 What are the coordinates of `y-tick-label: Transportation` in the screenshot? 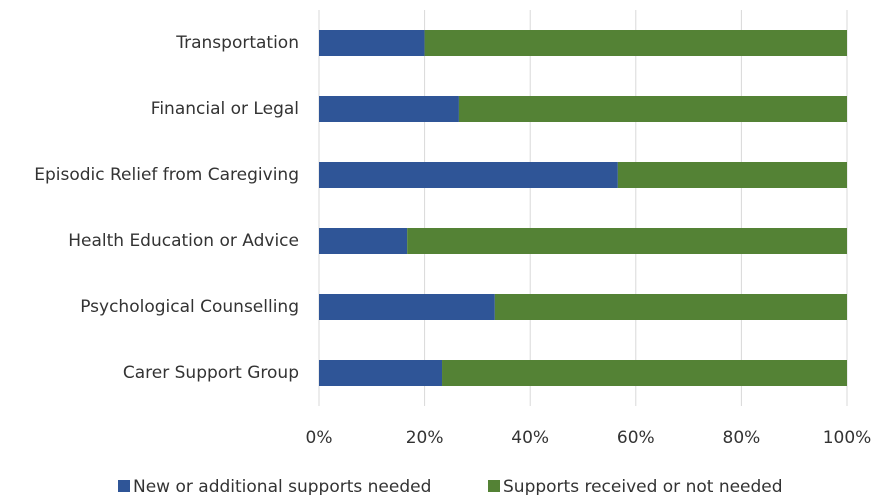 It's located at (237, 43).